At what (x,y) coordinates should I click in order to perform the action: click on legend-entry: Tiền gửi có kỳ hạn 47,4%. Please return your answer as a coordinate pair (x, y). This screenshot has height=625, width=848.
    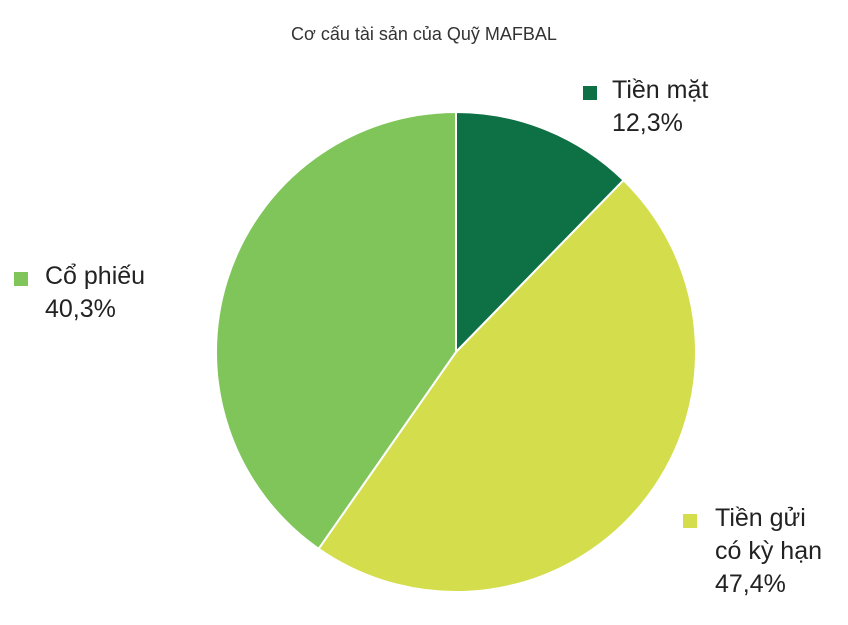
    Looking at the image, I should click on (772, 551).